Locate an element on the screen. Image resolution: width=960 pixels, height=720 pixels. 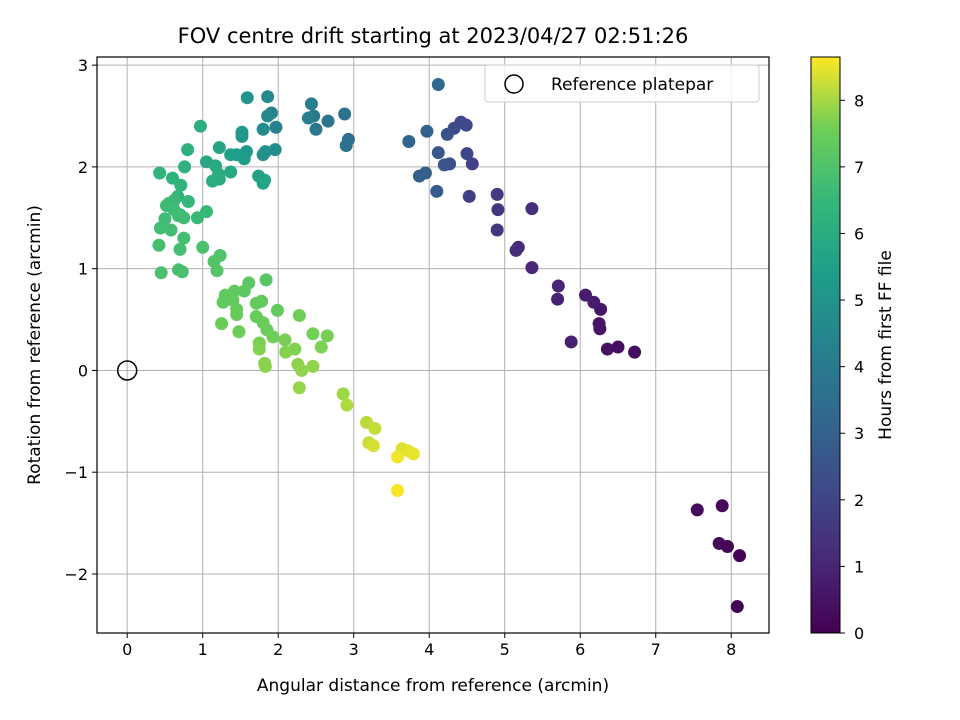
y-tick-label: −1 is located at coordinates (76, 472).